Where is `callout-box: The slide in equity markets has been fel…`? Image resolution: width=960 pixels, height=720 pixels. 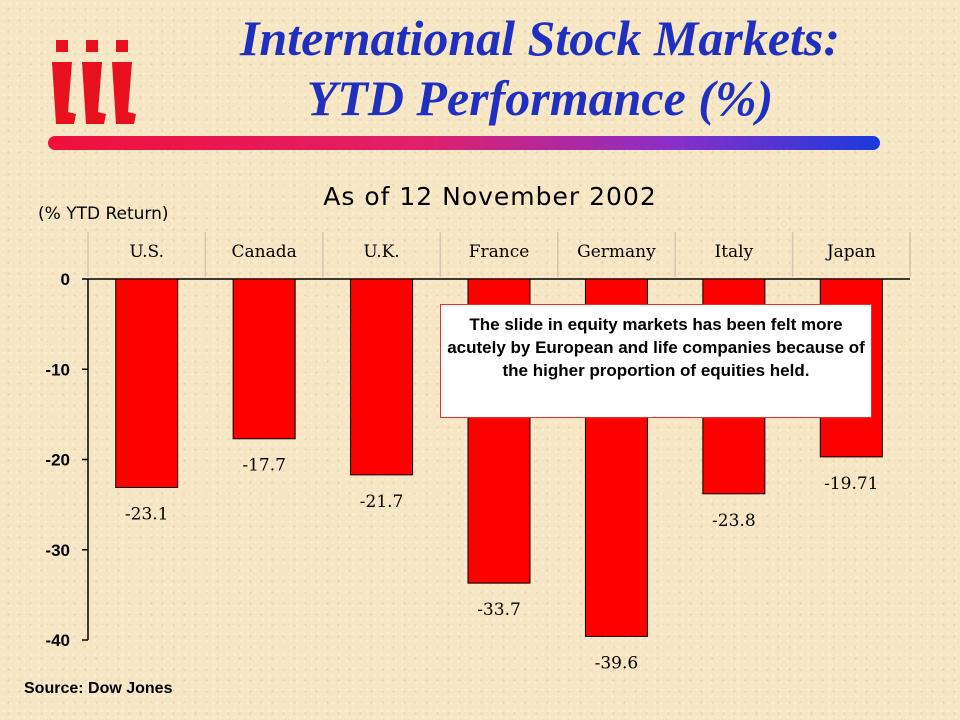 callout-box: The slide in equity markets has been fel… is located at coordinates (656, 361).